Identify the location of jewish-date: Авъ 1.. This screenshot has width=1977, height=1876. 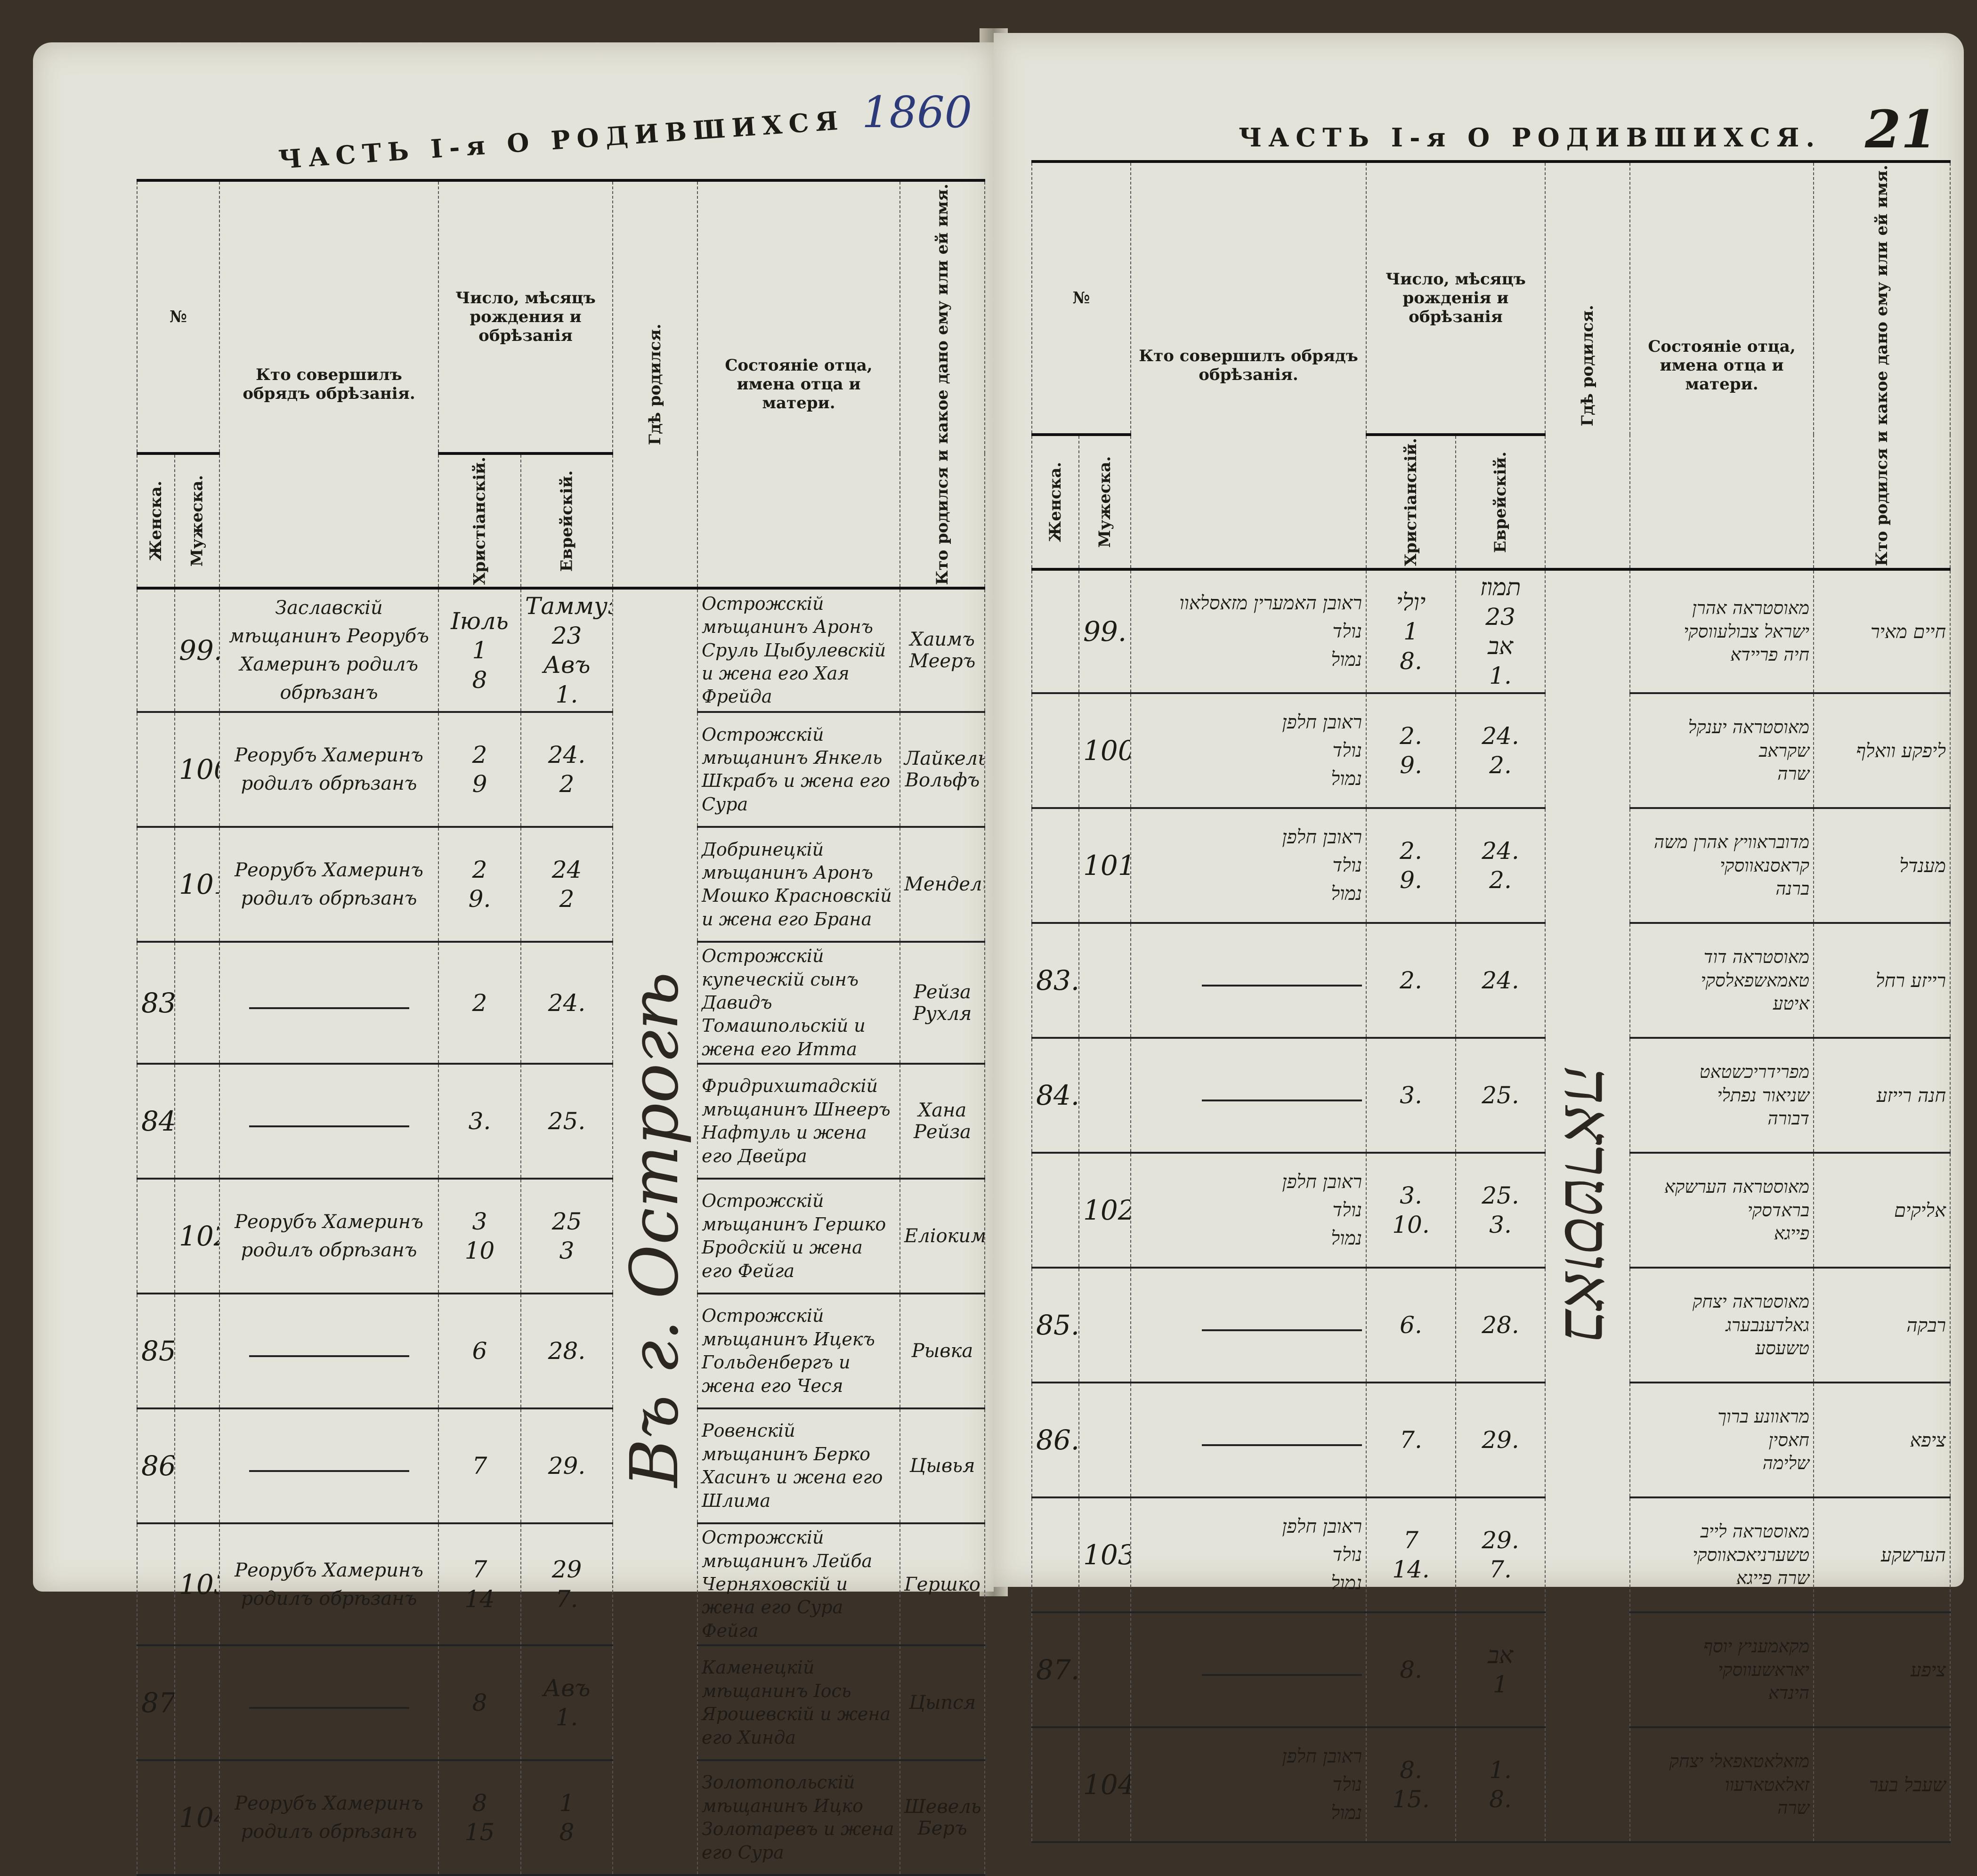
(566, 1703).